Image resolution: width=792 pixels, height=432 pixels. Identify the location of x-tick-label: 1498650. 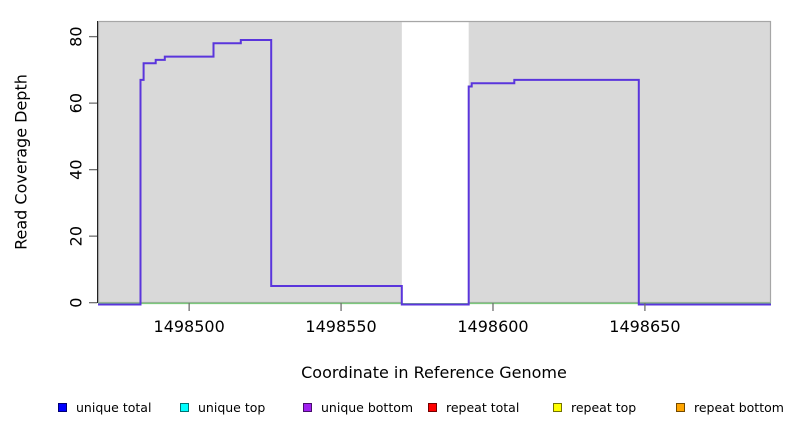
(644, 326).